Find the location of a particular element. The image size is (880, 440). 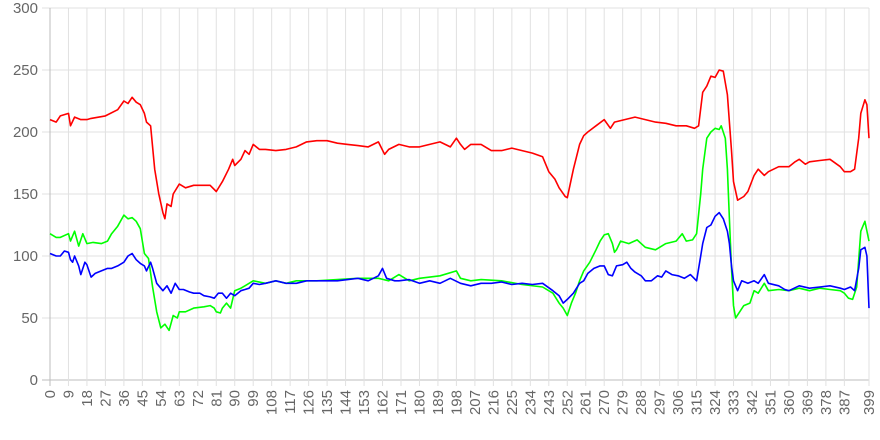

x-tick-label: 36 is located at coordinates (124, 398).